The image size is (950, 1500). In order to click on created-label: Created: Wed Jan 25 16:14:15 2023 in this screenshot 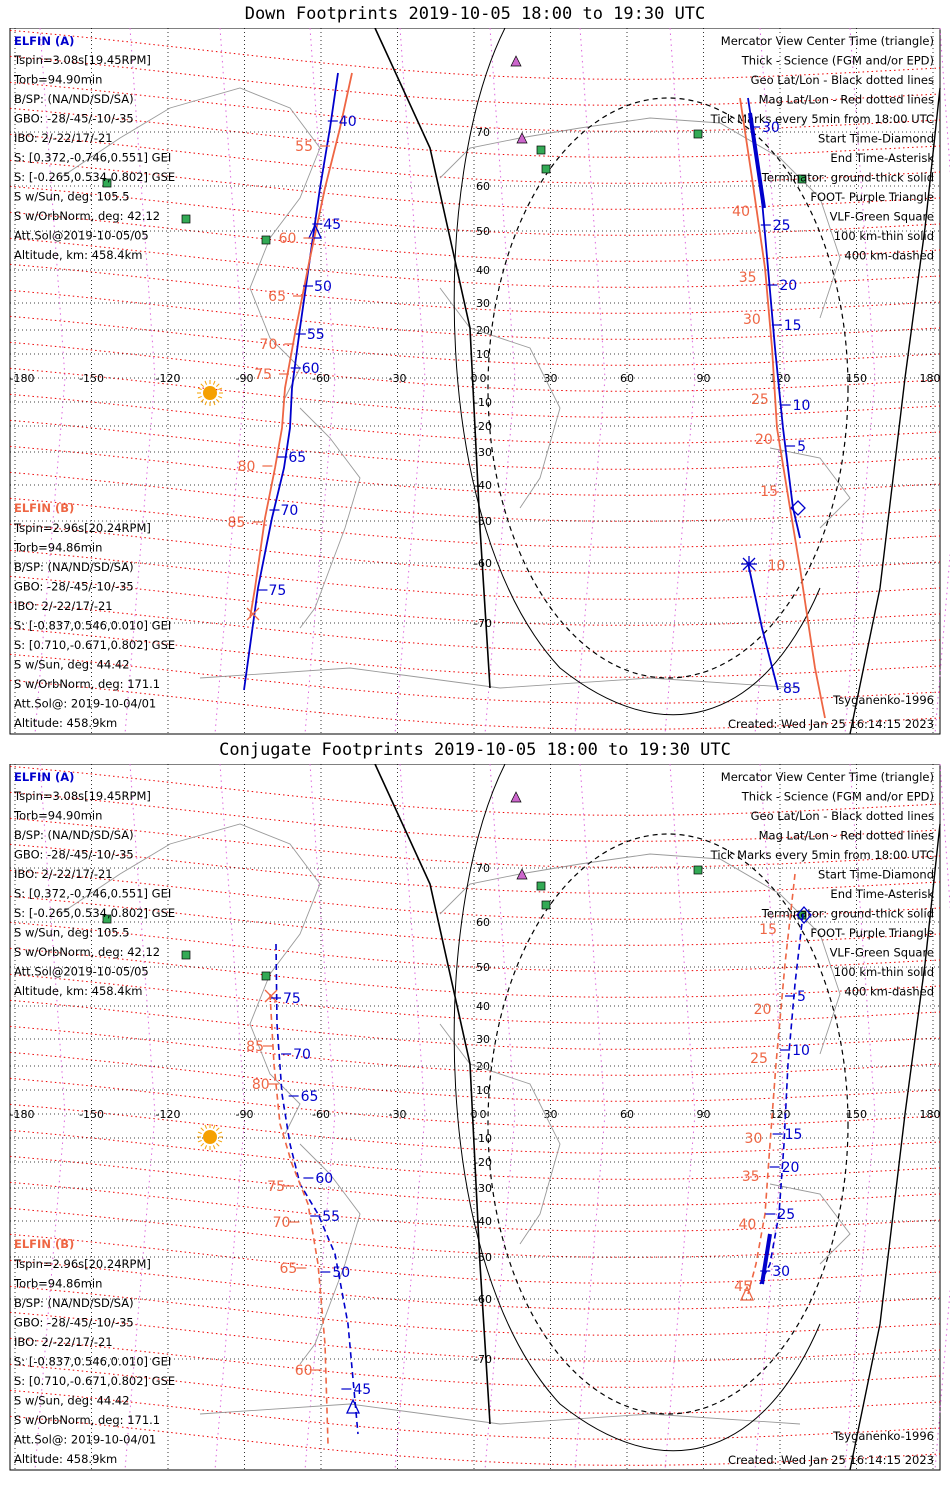, I will do `click(831, 1460)`.